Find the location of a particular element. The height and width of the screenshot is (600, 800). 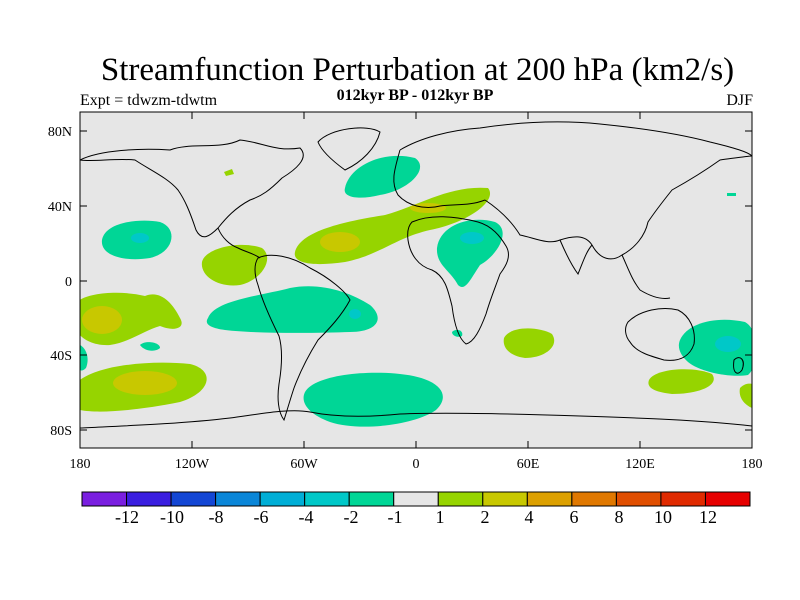

colorbar-label: -4 is located at coordinates (306, 517).